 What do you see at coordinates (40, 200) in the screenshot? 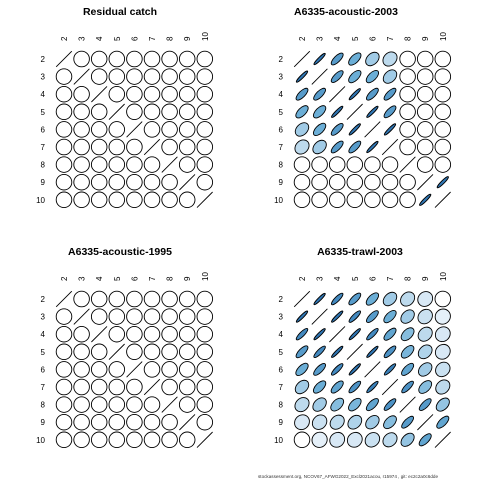
I see `row-label: 10` at bounding box center [40, 200].